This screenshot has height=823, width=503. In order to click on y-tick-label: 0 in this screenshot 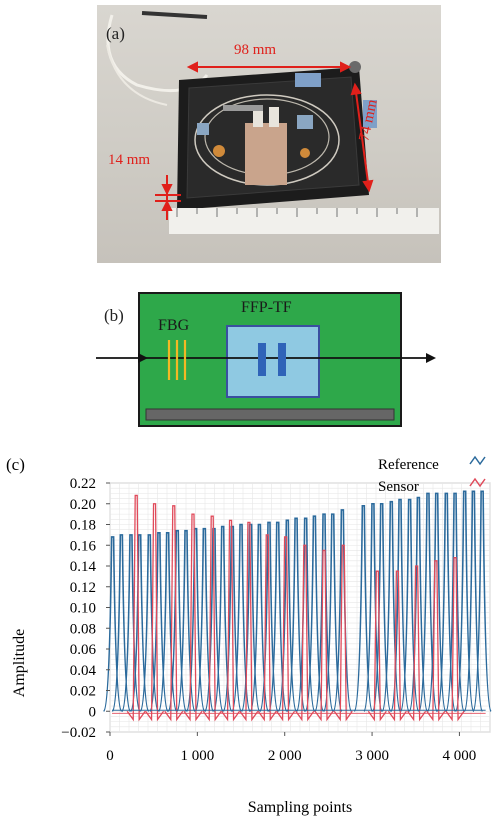, I will do `click(93, 712)`.